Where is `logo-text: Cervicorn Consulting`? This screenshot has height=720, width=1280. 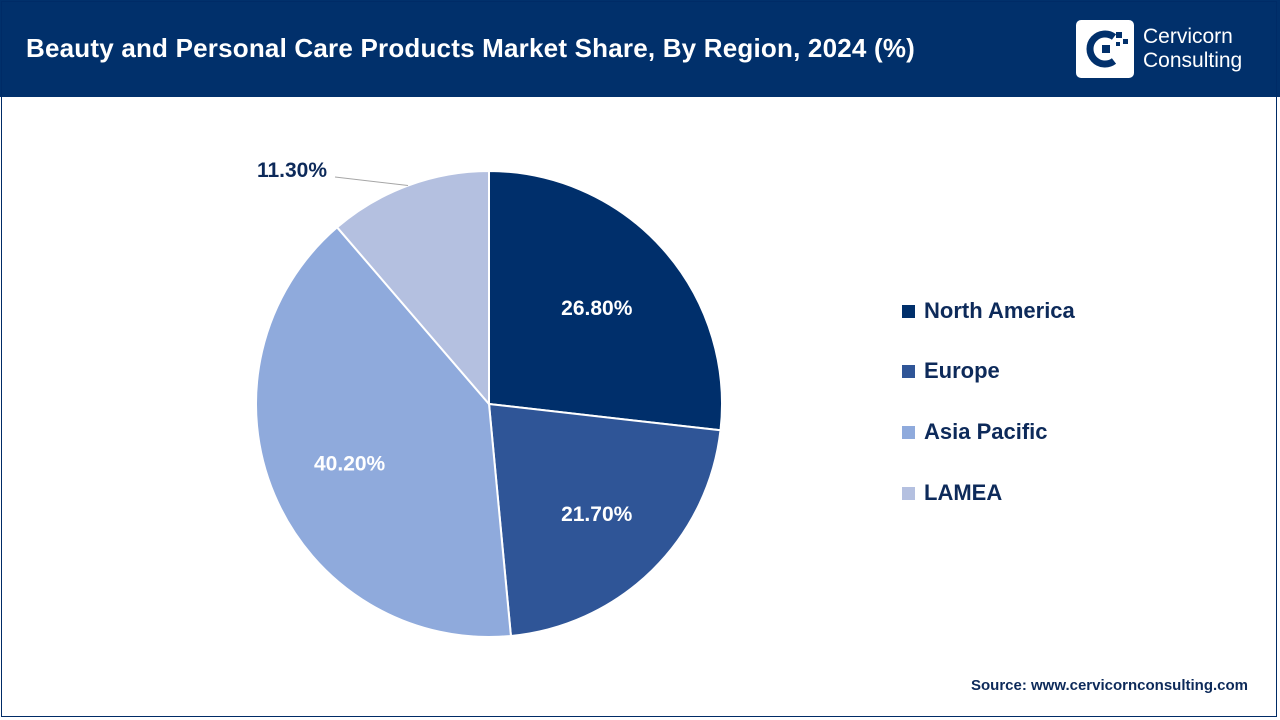 logo-text: Cervicorn Consulting is located at coordinates (1192, 49).